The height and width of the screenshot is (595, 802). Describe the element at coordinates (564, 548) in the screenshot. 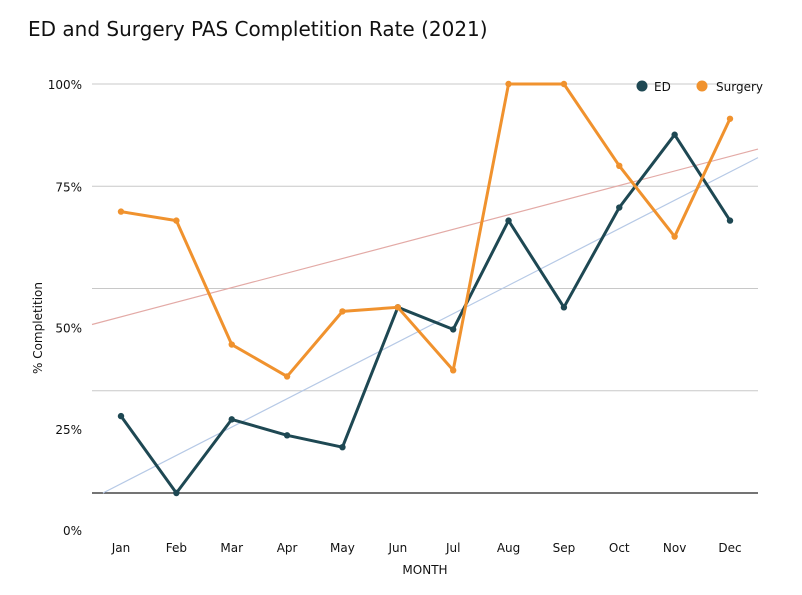

I see `x-tick-label: Sep` at that location.